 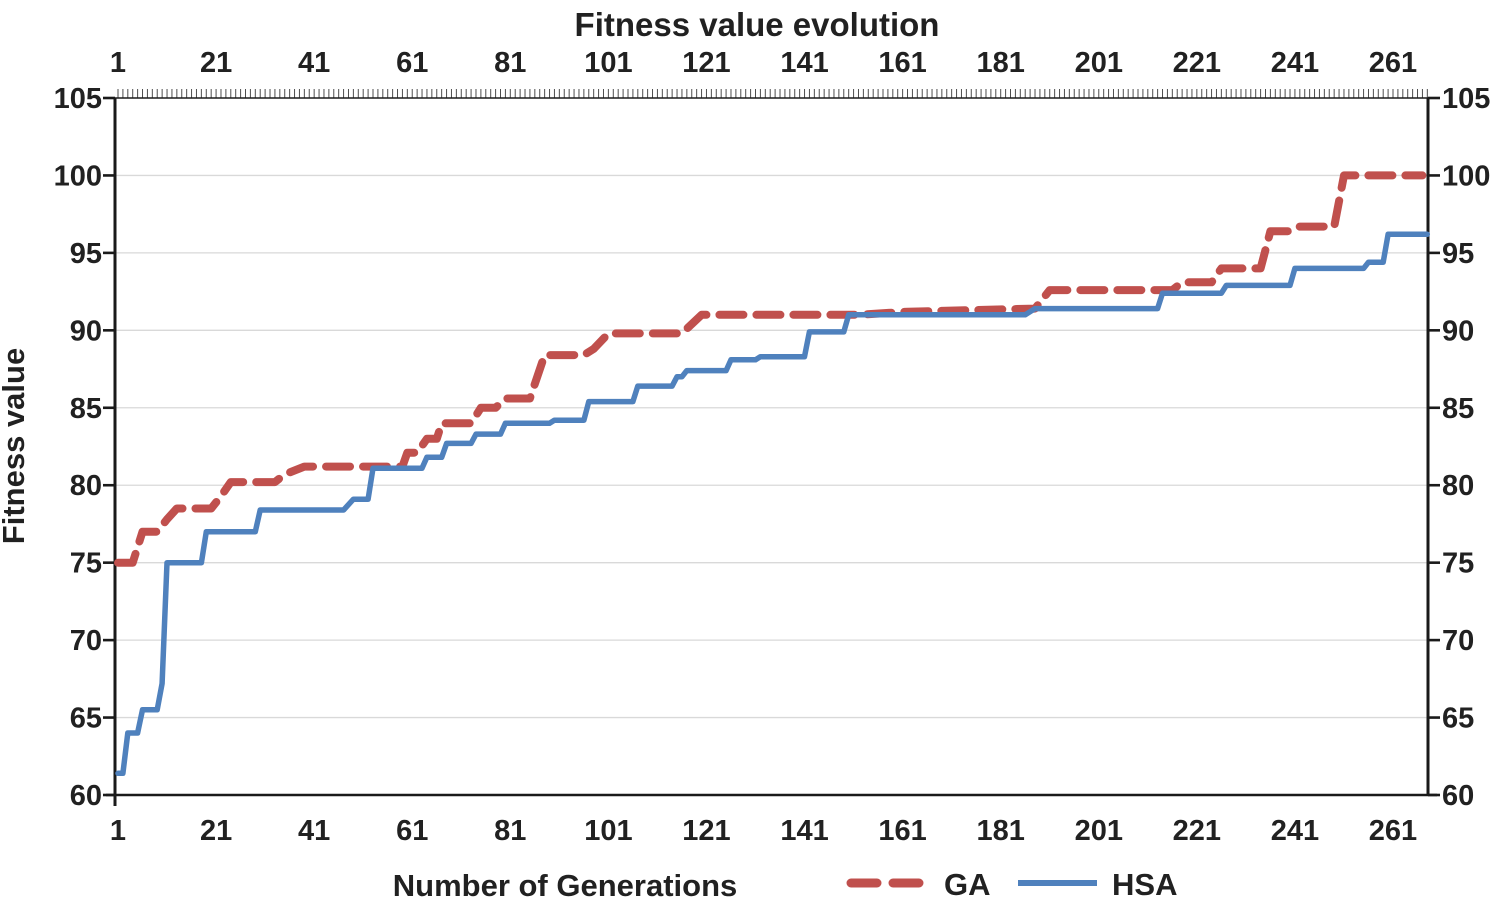 What do you see at coordinates (1458, 409) in the screenshot?
I see `y-tick-label-right: 85` at bounding box center [1458, 409].